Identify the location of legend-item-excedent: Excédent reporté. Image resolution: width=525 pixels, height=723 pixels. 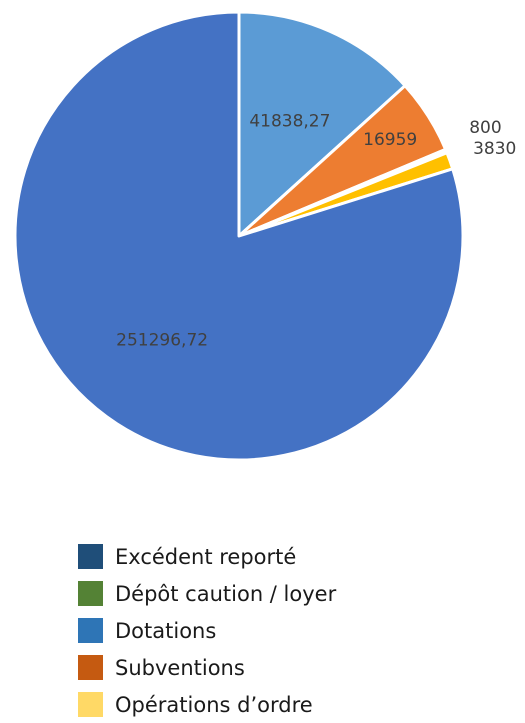
(207, 556).